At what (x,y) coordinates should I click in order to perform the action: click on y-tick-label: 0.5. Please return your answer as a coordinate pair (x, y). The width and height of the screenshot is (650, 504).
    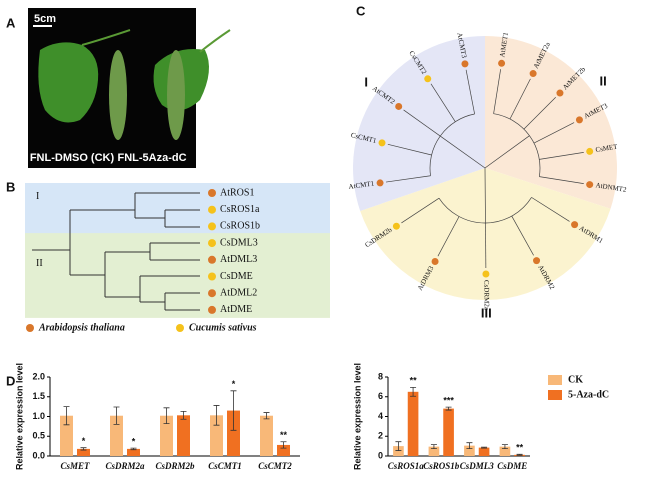
    Looking at the image, I should click on (38, 436).